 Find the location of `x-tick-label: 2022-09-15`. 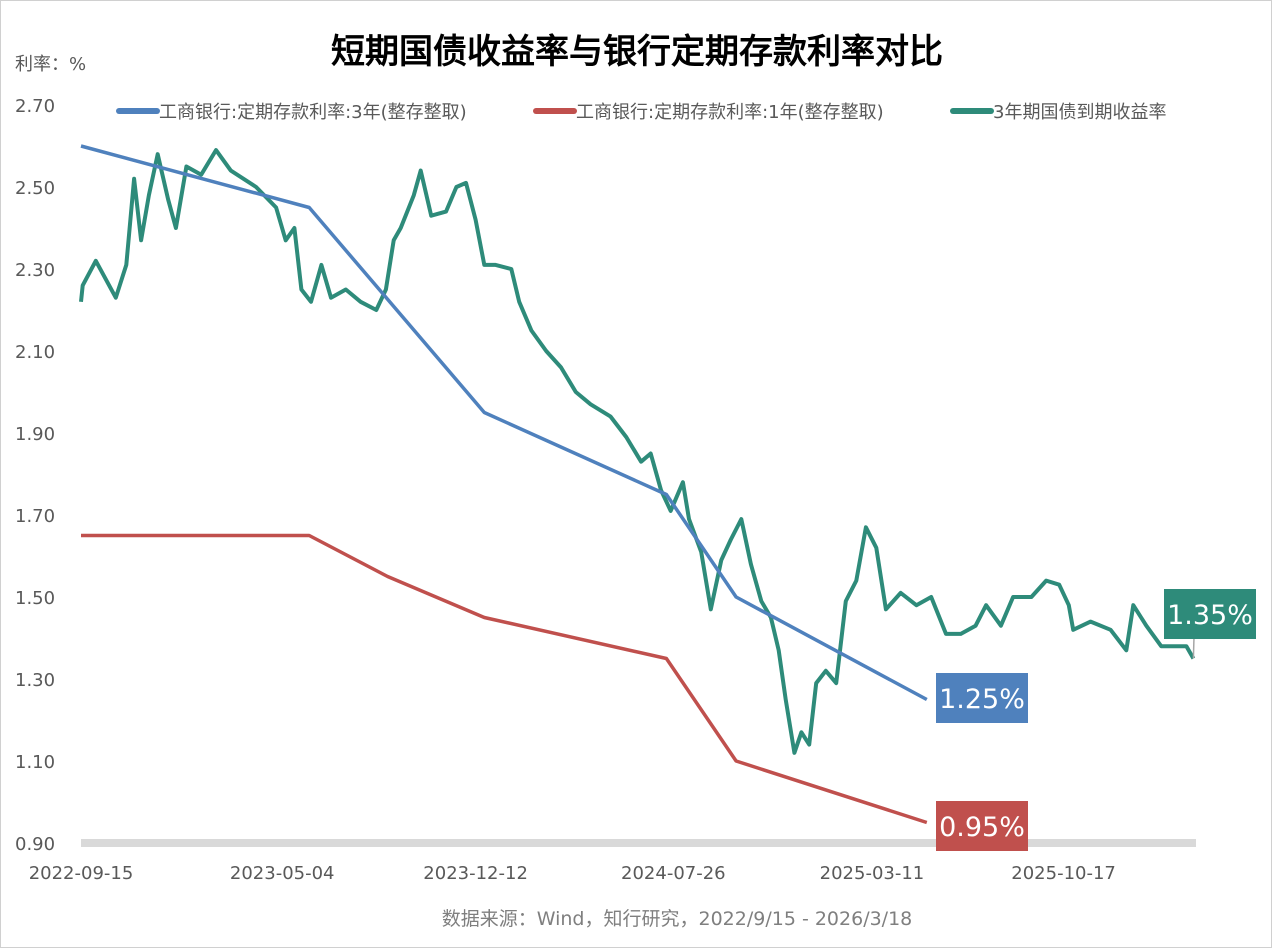

x-tick-label: 2022-09-15 is located at coordinates (81, 873).